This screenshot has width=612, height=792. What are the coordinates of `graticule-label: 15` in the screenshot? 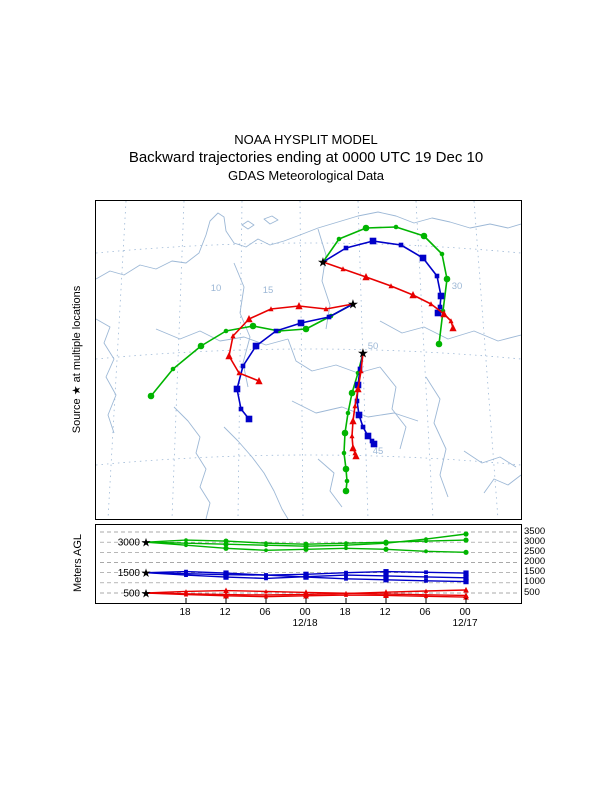 It's located at (268, 290).